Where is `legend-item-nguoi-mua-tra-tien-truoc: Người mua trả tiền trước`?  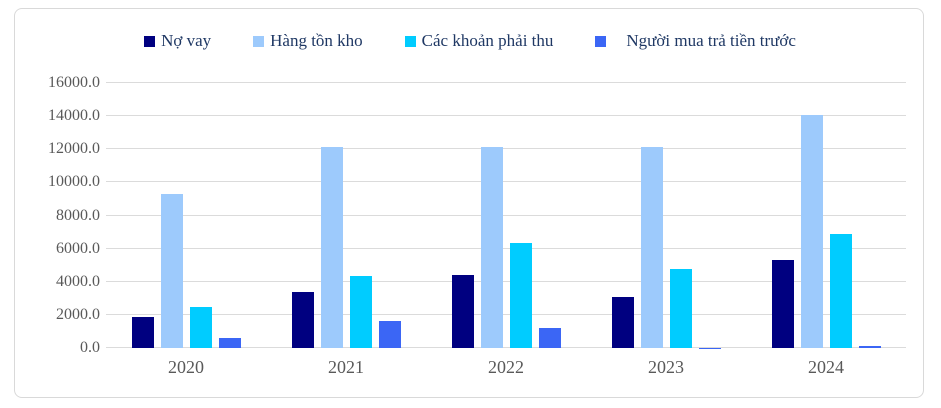 legend-item-nguoi-mua-tra-tien-truoc: Người mua trả tiền trước is located at coordinates (695, 41).